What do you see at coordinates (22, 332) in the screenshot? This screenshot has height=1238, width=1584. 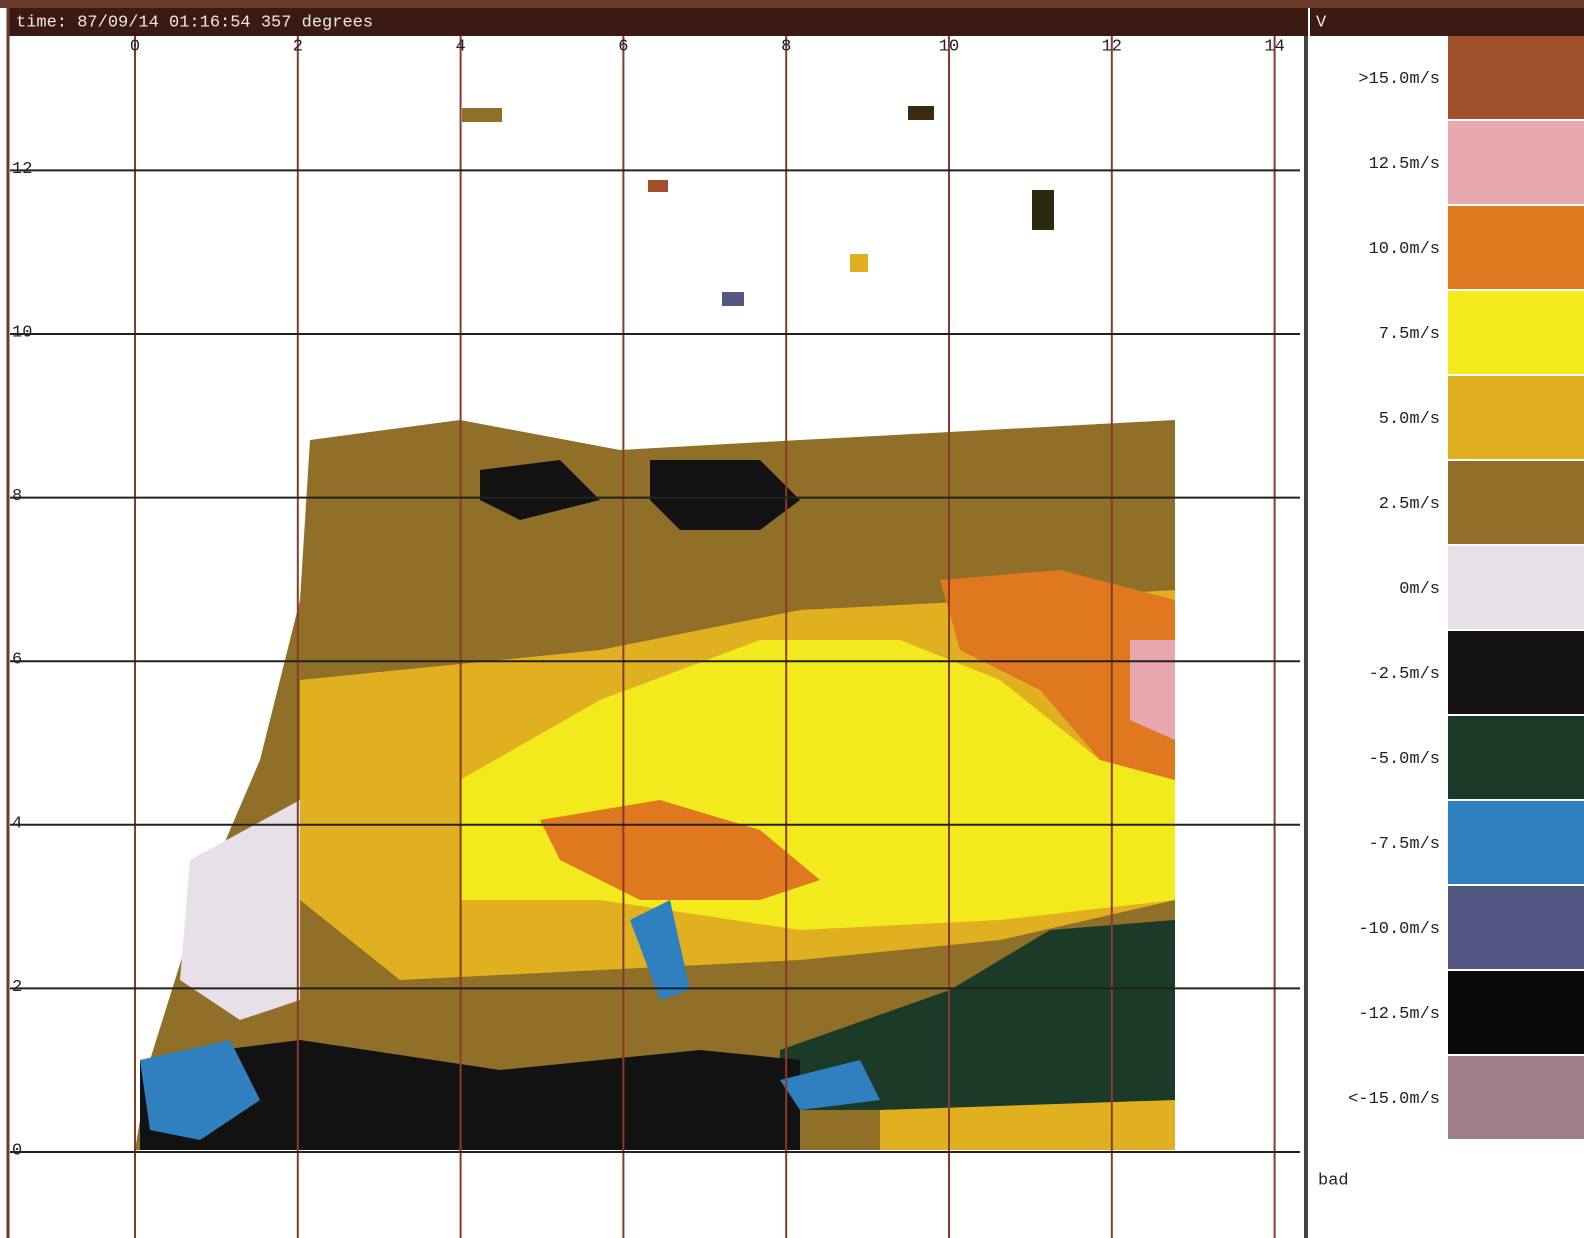 I see `y-tick-label: 10` at bounding box center [22, 332].